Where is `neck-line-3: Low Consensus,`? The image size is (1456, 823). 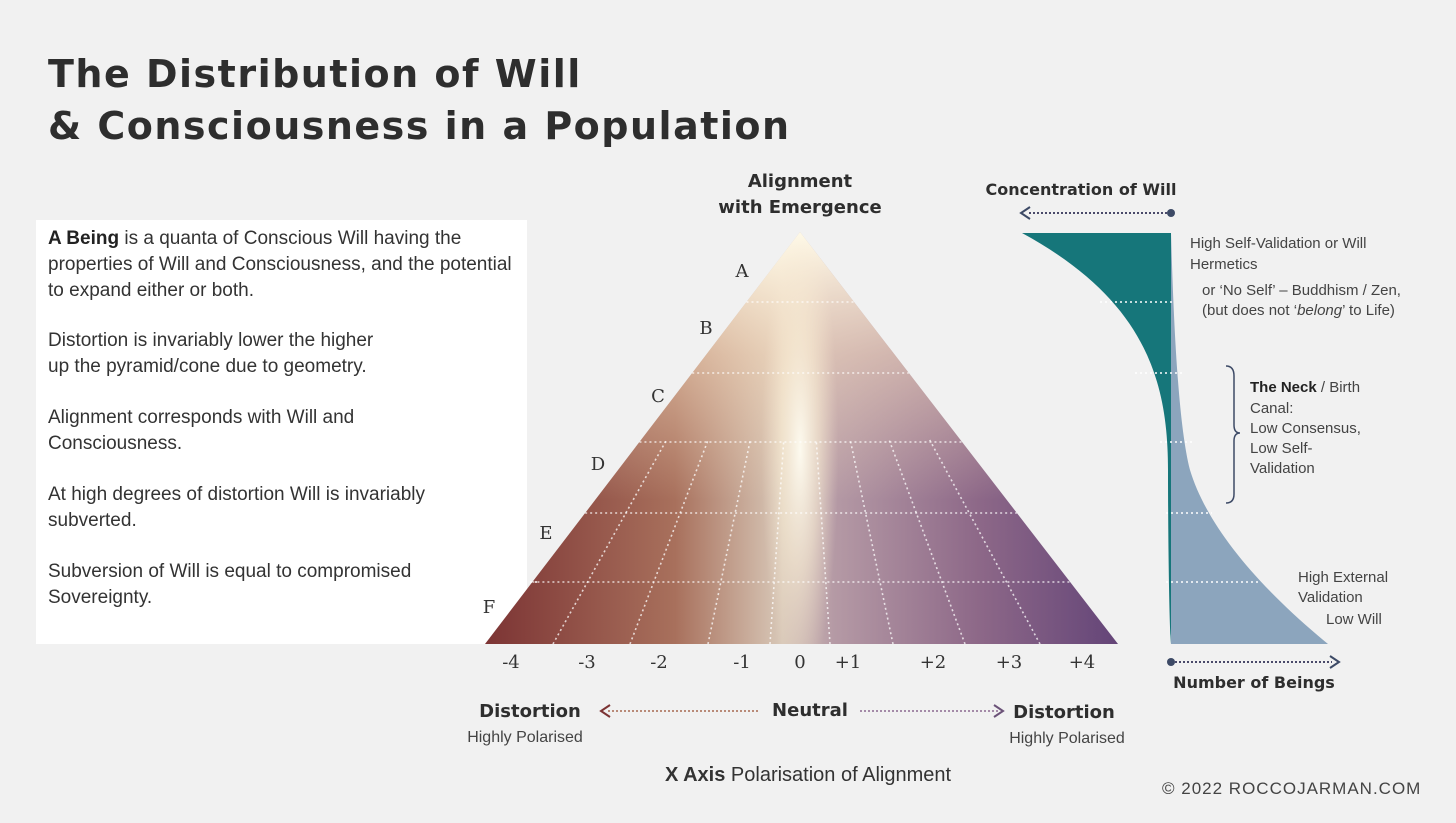 neck-line-3: Low Consensus, is located at coordinates (1305, 428).